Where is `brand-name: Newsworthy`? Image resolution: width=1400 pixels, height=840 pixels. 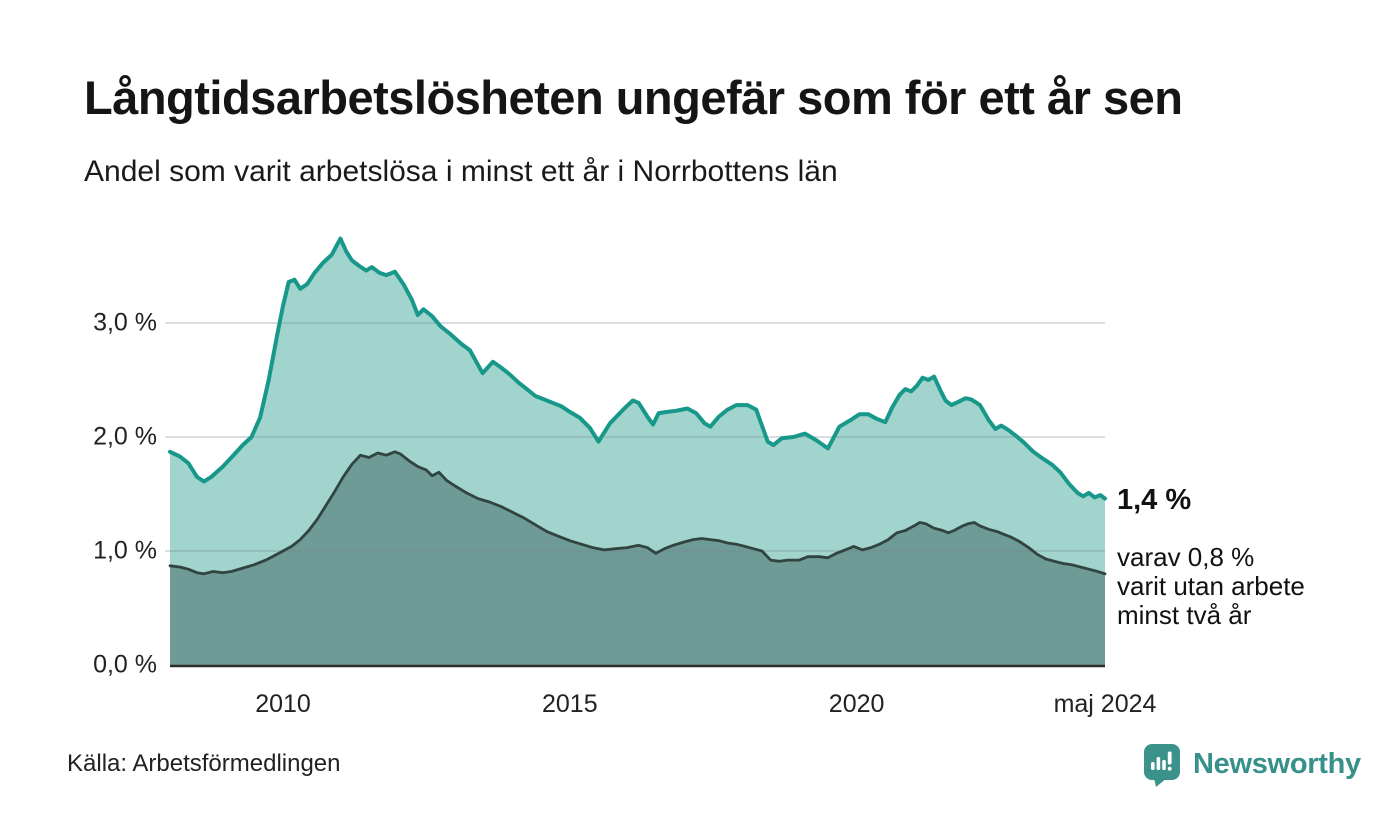
brand-name: Newsworthy is located at coordinates (1277, 764).